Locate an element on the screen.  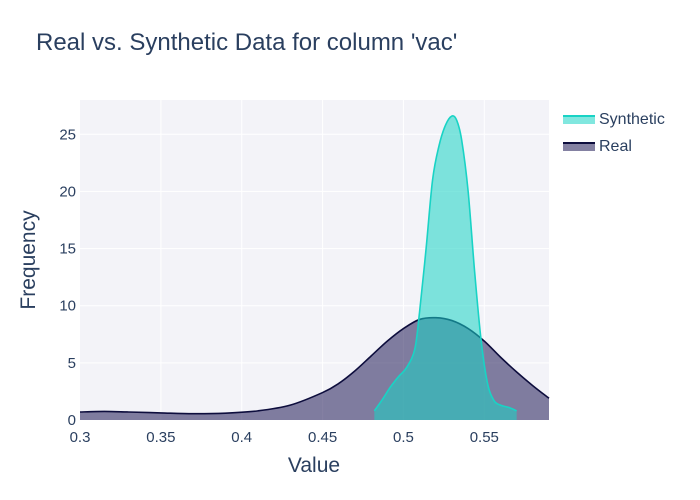
y-tick-label: 15 is located at coordinates (67, 249).